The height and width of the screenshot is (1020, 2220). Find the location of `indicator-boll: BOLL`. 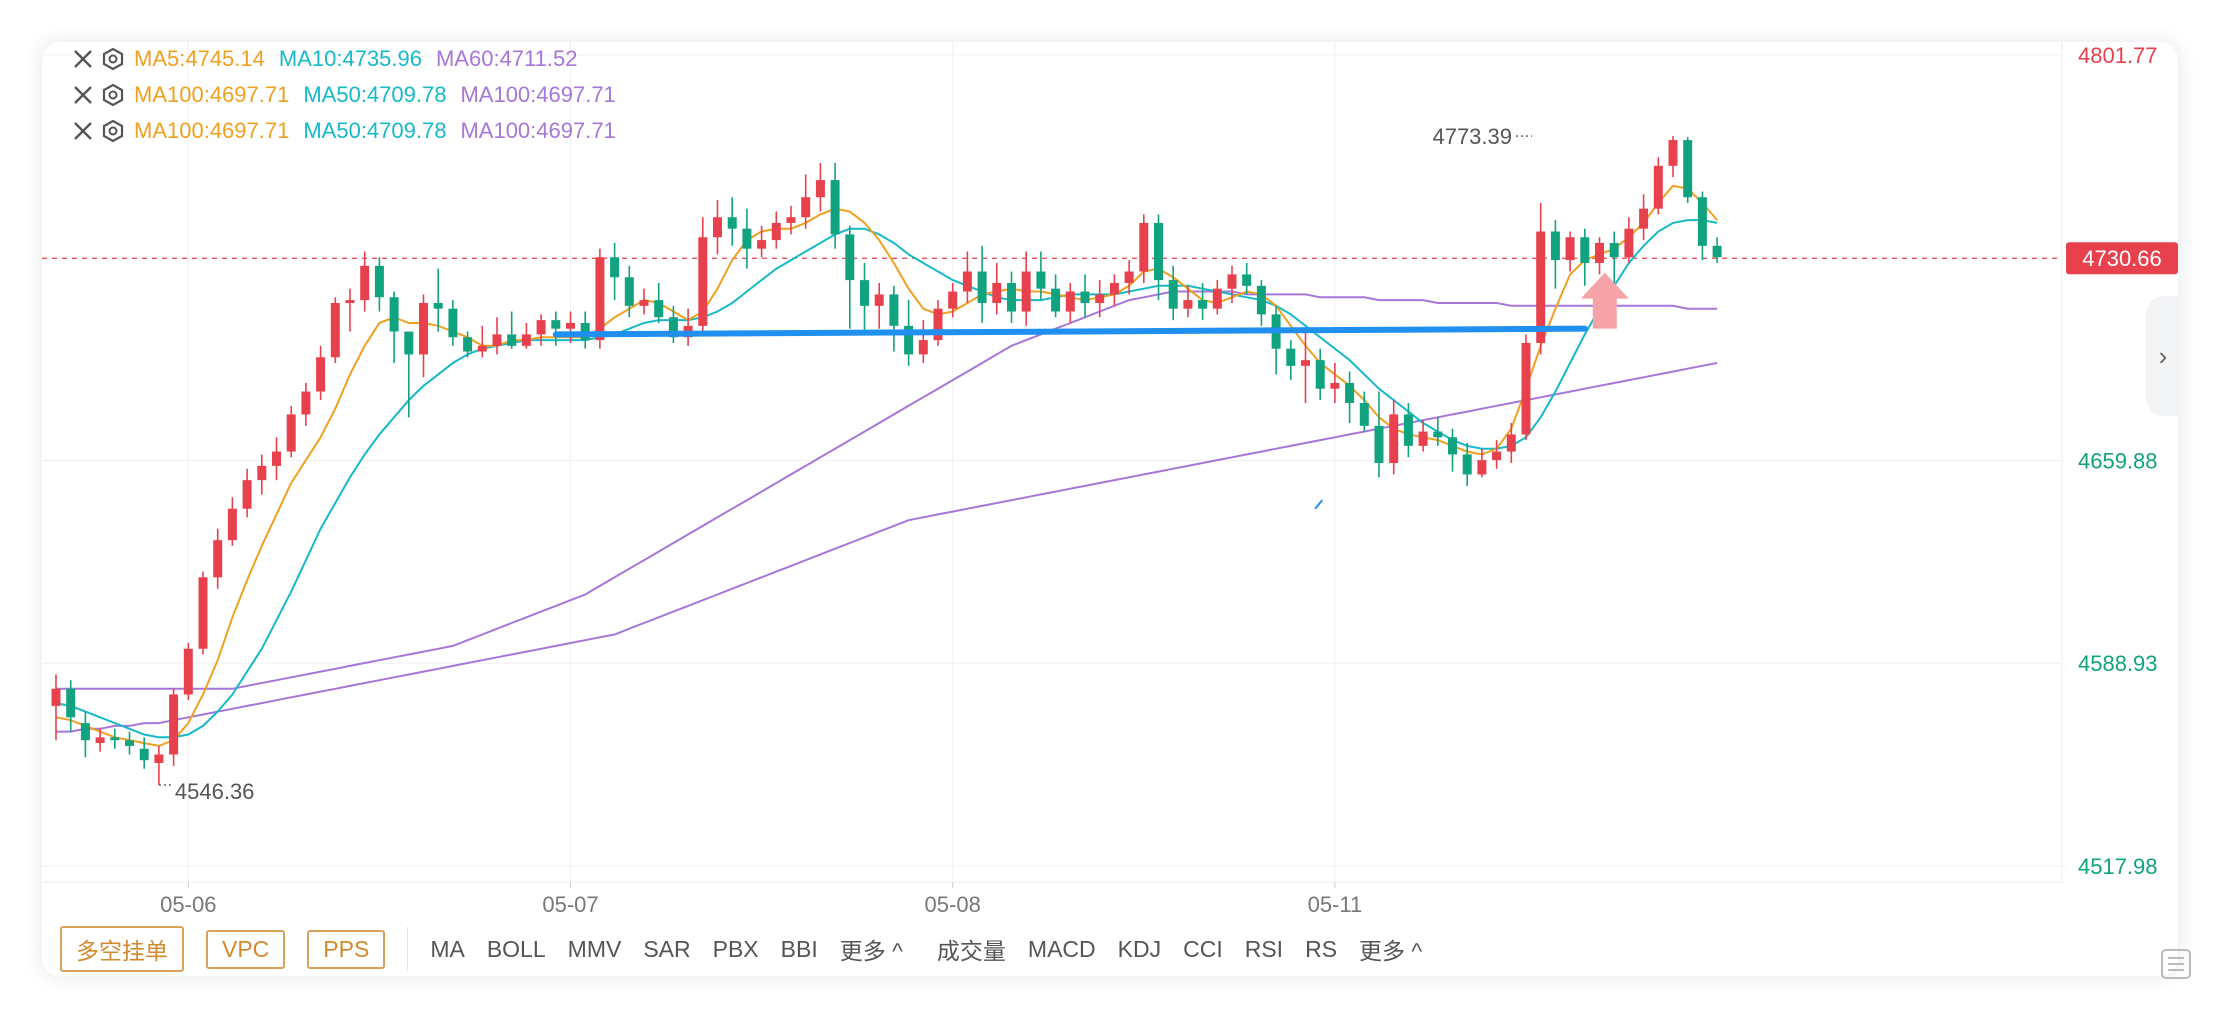

indicator-boll: BOLL is located at coordinates (516, 948).